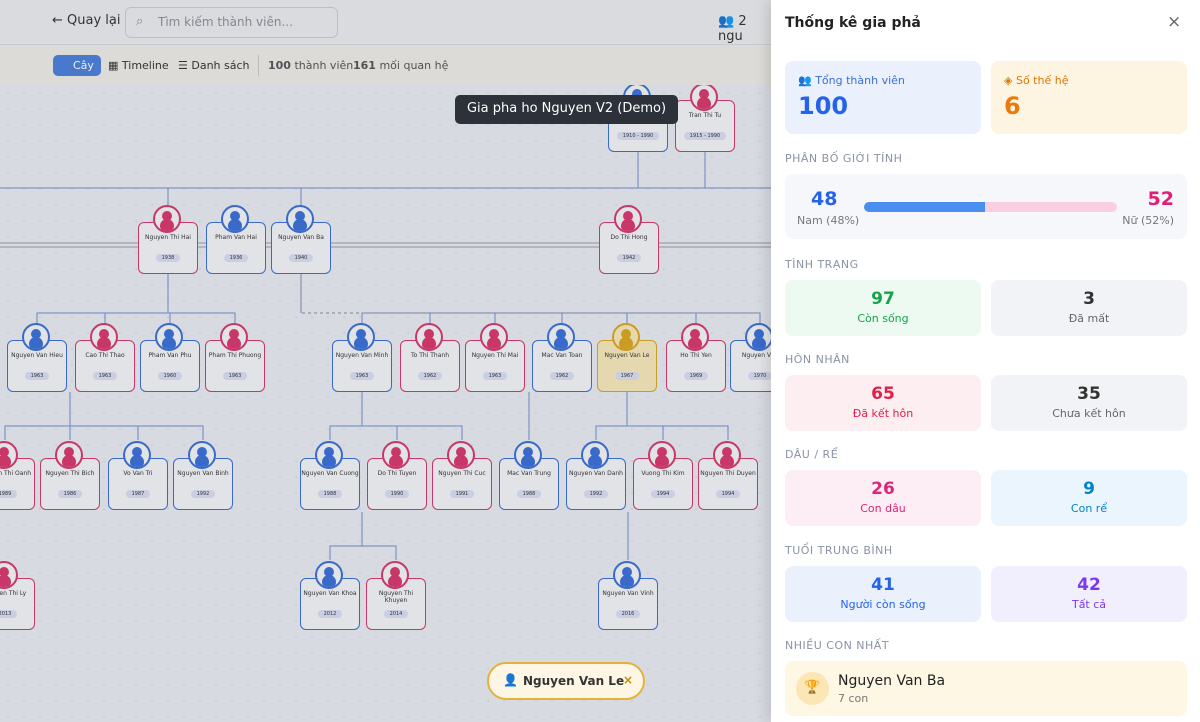 The image size is (1200, 722). I want to click on section-heading: TÌNH TRẠNG, so click(822, 264).